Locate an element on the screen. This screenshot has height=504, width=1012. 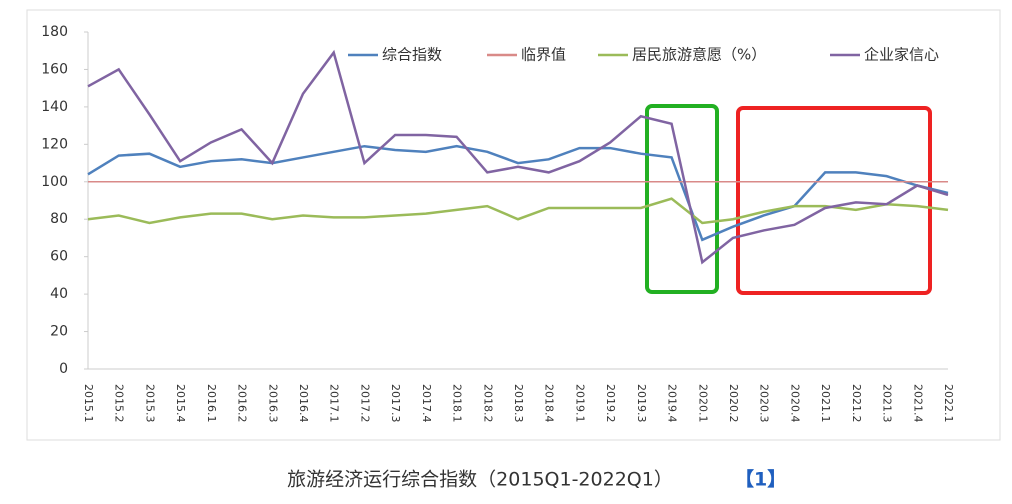
x-tick-label: 2015.1 is located at coordinates (88, 403).